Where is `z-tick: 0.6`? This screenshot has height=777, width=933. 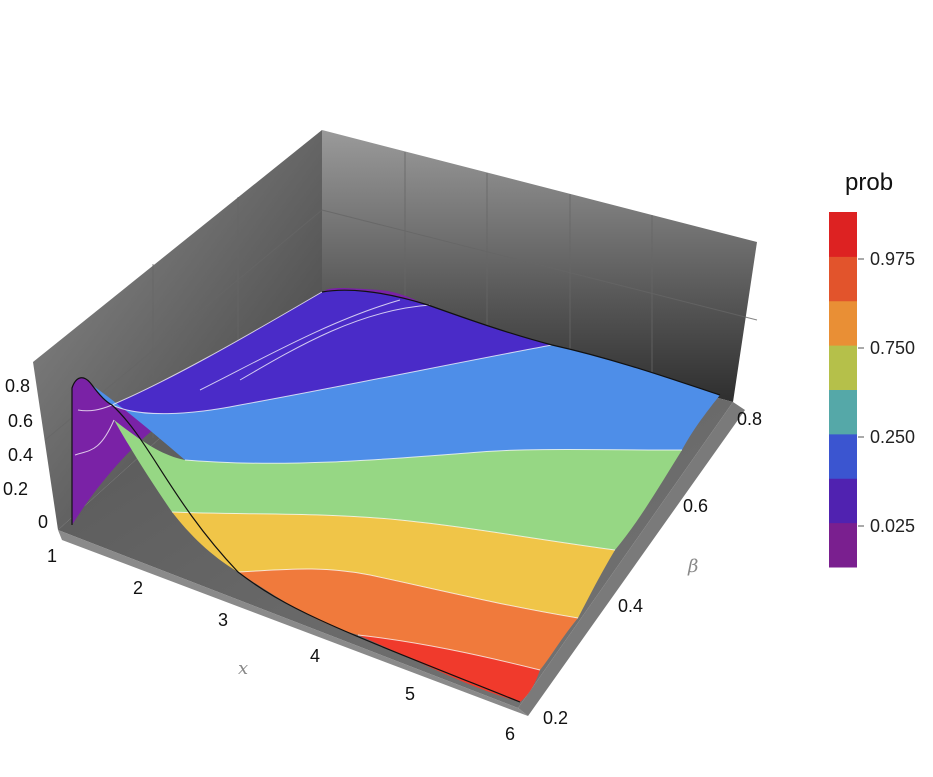
z-tick: 0.6 is located at coordinates (20, 421).